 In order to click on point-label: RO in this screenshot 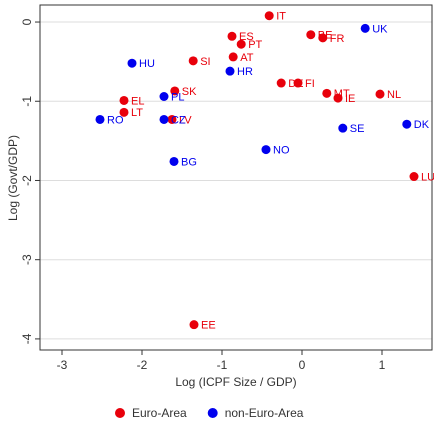, I will do `click(115, 120)`.